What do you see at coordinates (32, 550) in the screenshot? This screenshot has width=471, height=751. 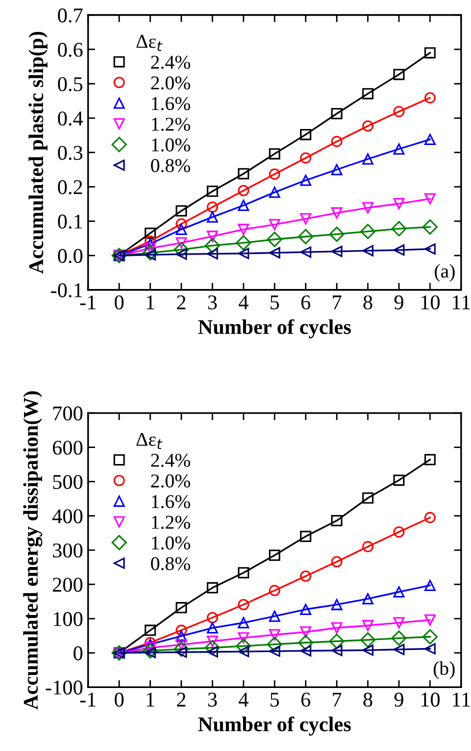 I see `y-axis-title: Accumulated energy dissipation(W)` at bounding box center [32, 550].